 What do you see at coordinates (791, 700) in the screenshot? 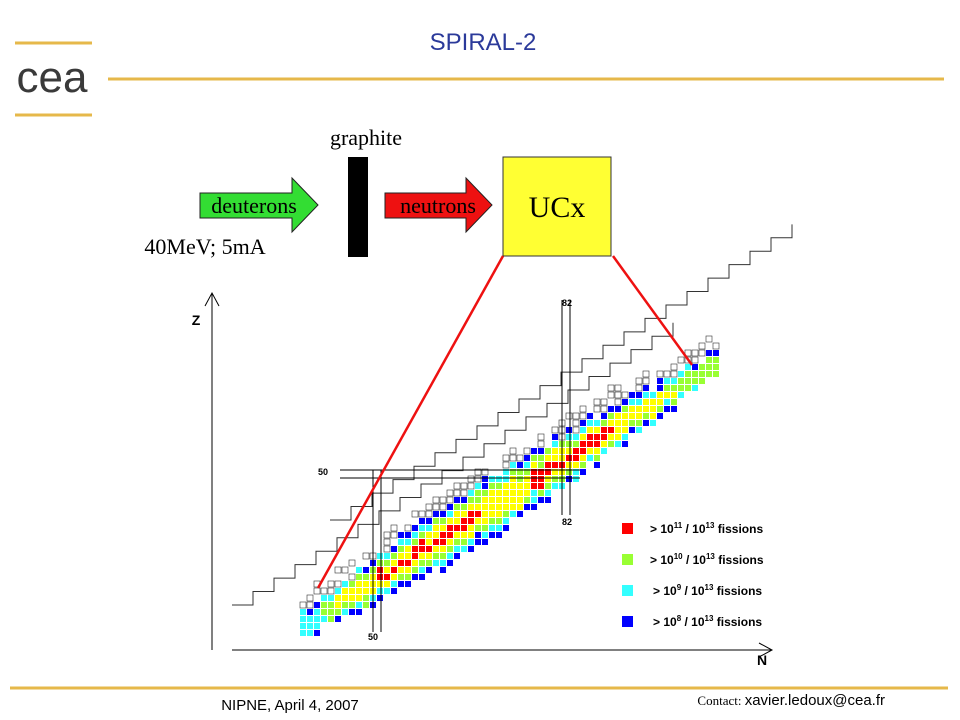
I see `footer-contact: Contact: xavier.ledoux@cea.fr` at bounding box center [791, 700].